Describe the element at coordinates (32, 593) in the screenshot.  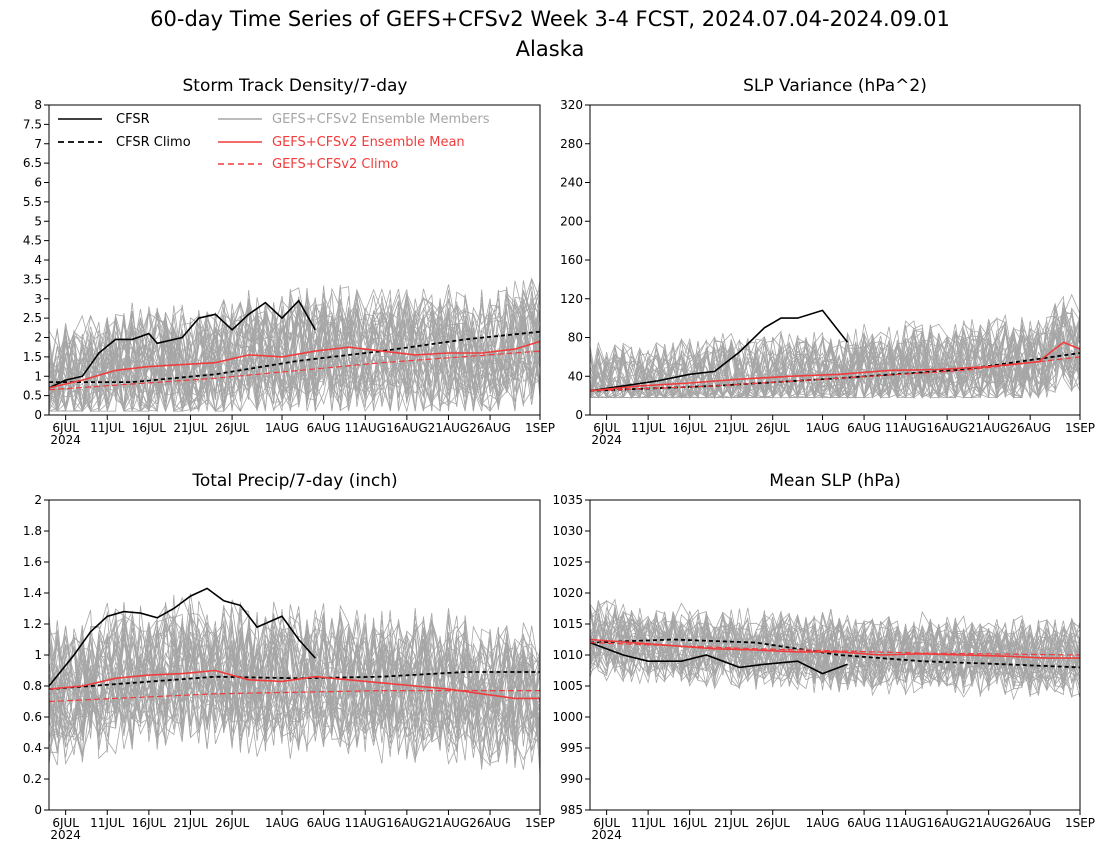
I see `y-tick-label: 1.4` at that location.